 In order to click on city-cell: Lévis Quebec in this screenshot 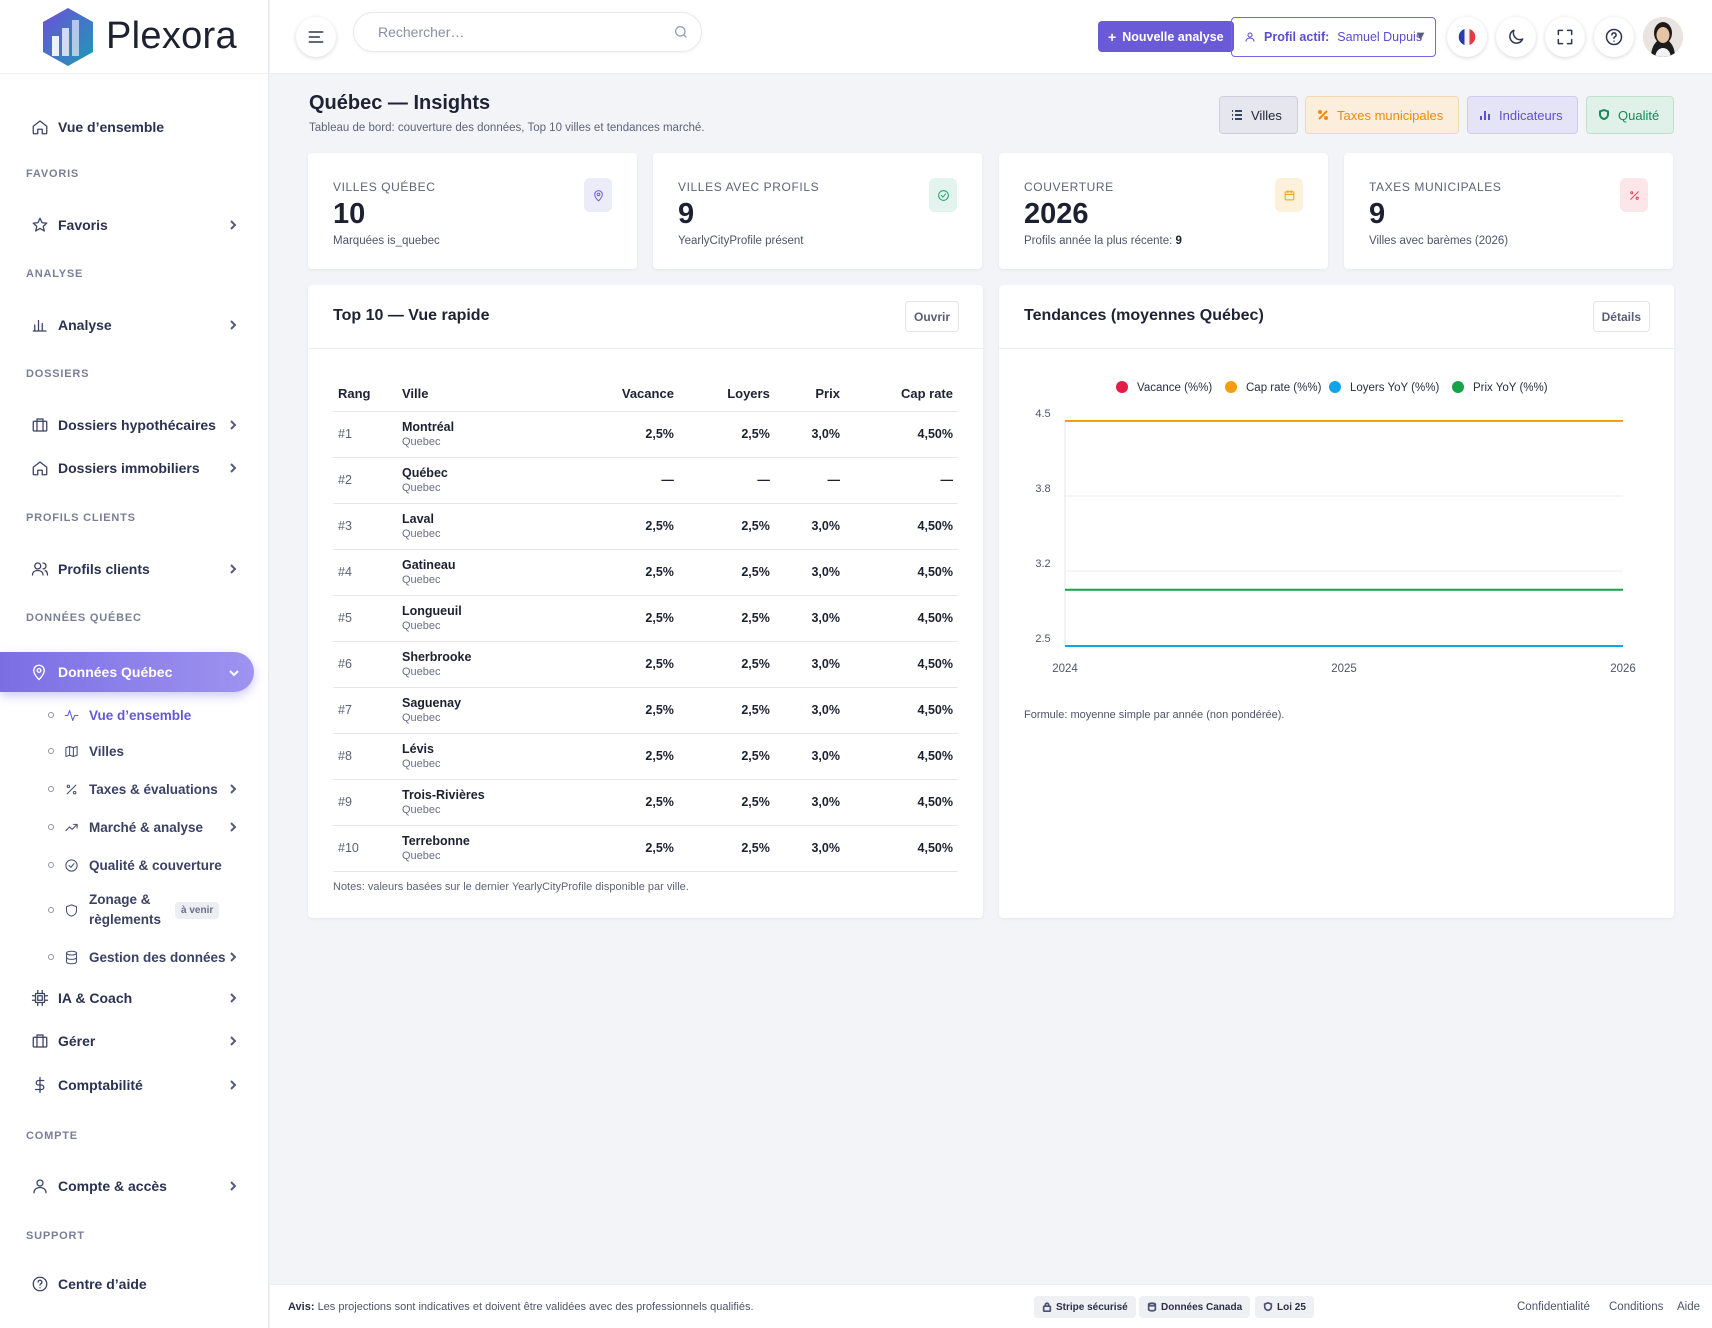, I will do `click(481, 756)`.